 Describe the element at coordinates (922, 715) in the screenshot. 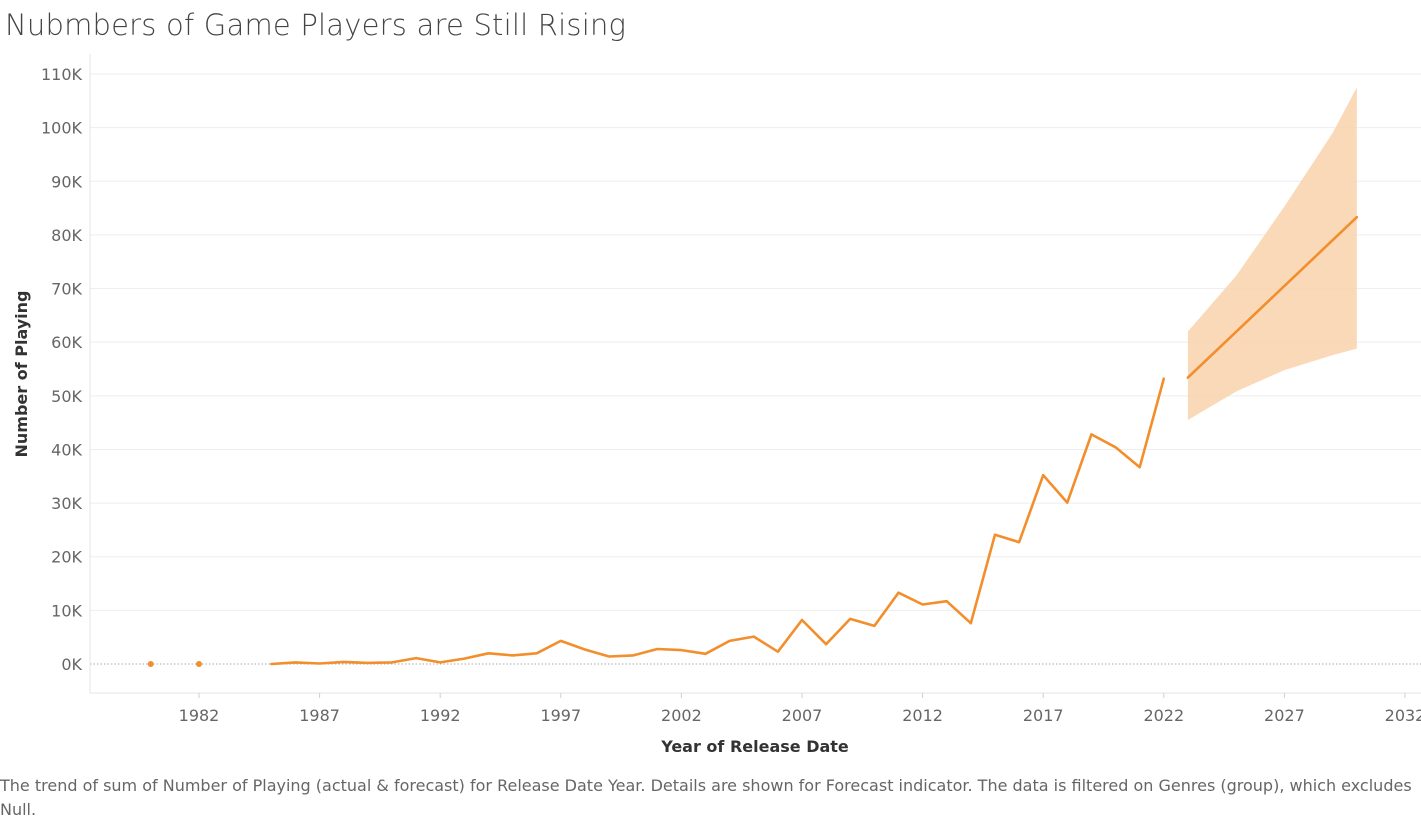

I see `x-tick-label: 2012` at that location.